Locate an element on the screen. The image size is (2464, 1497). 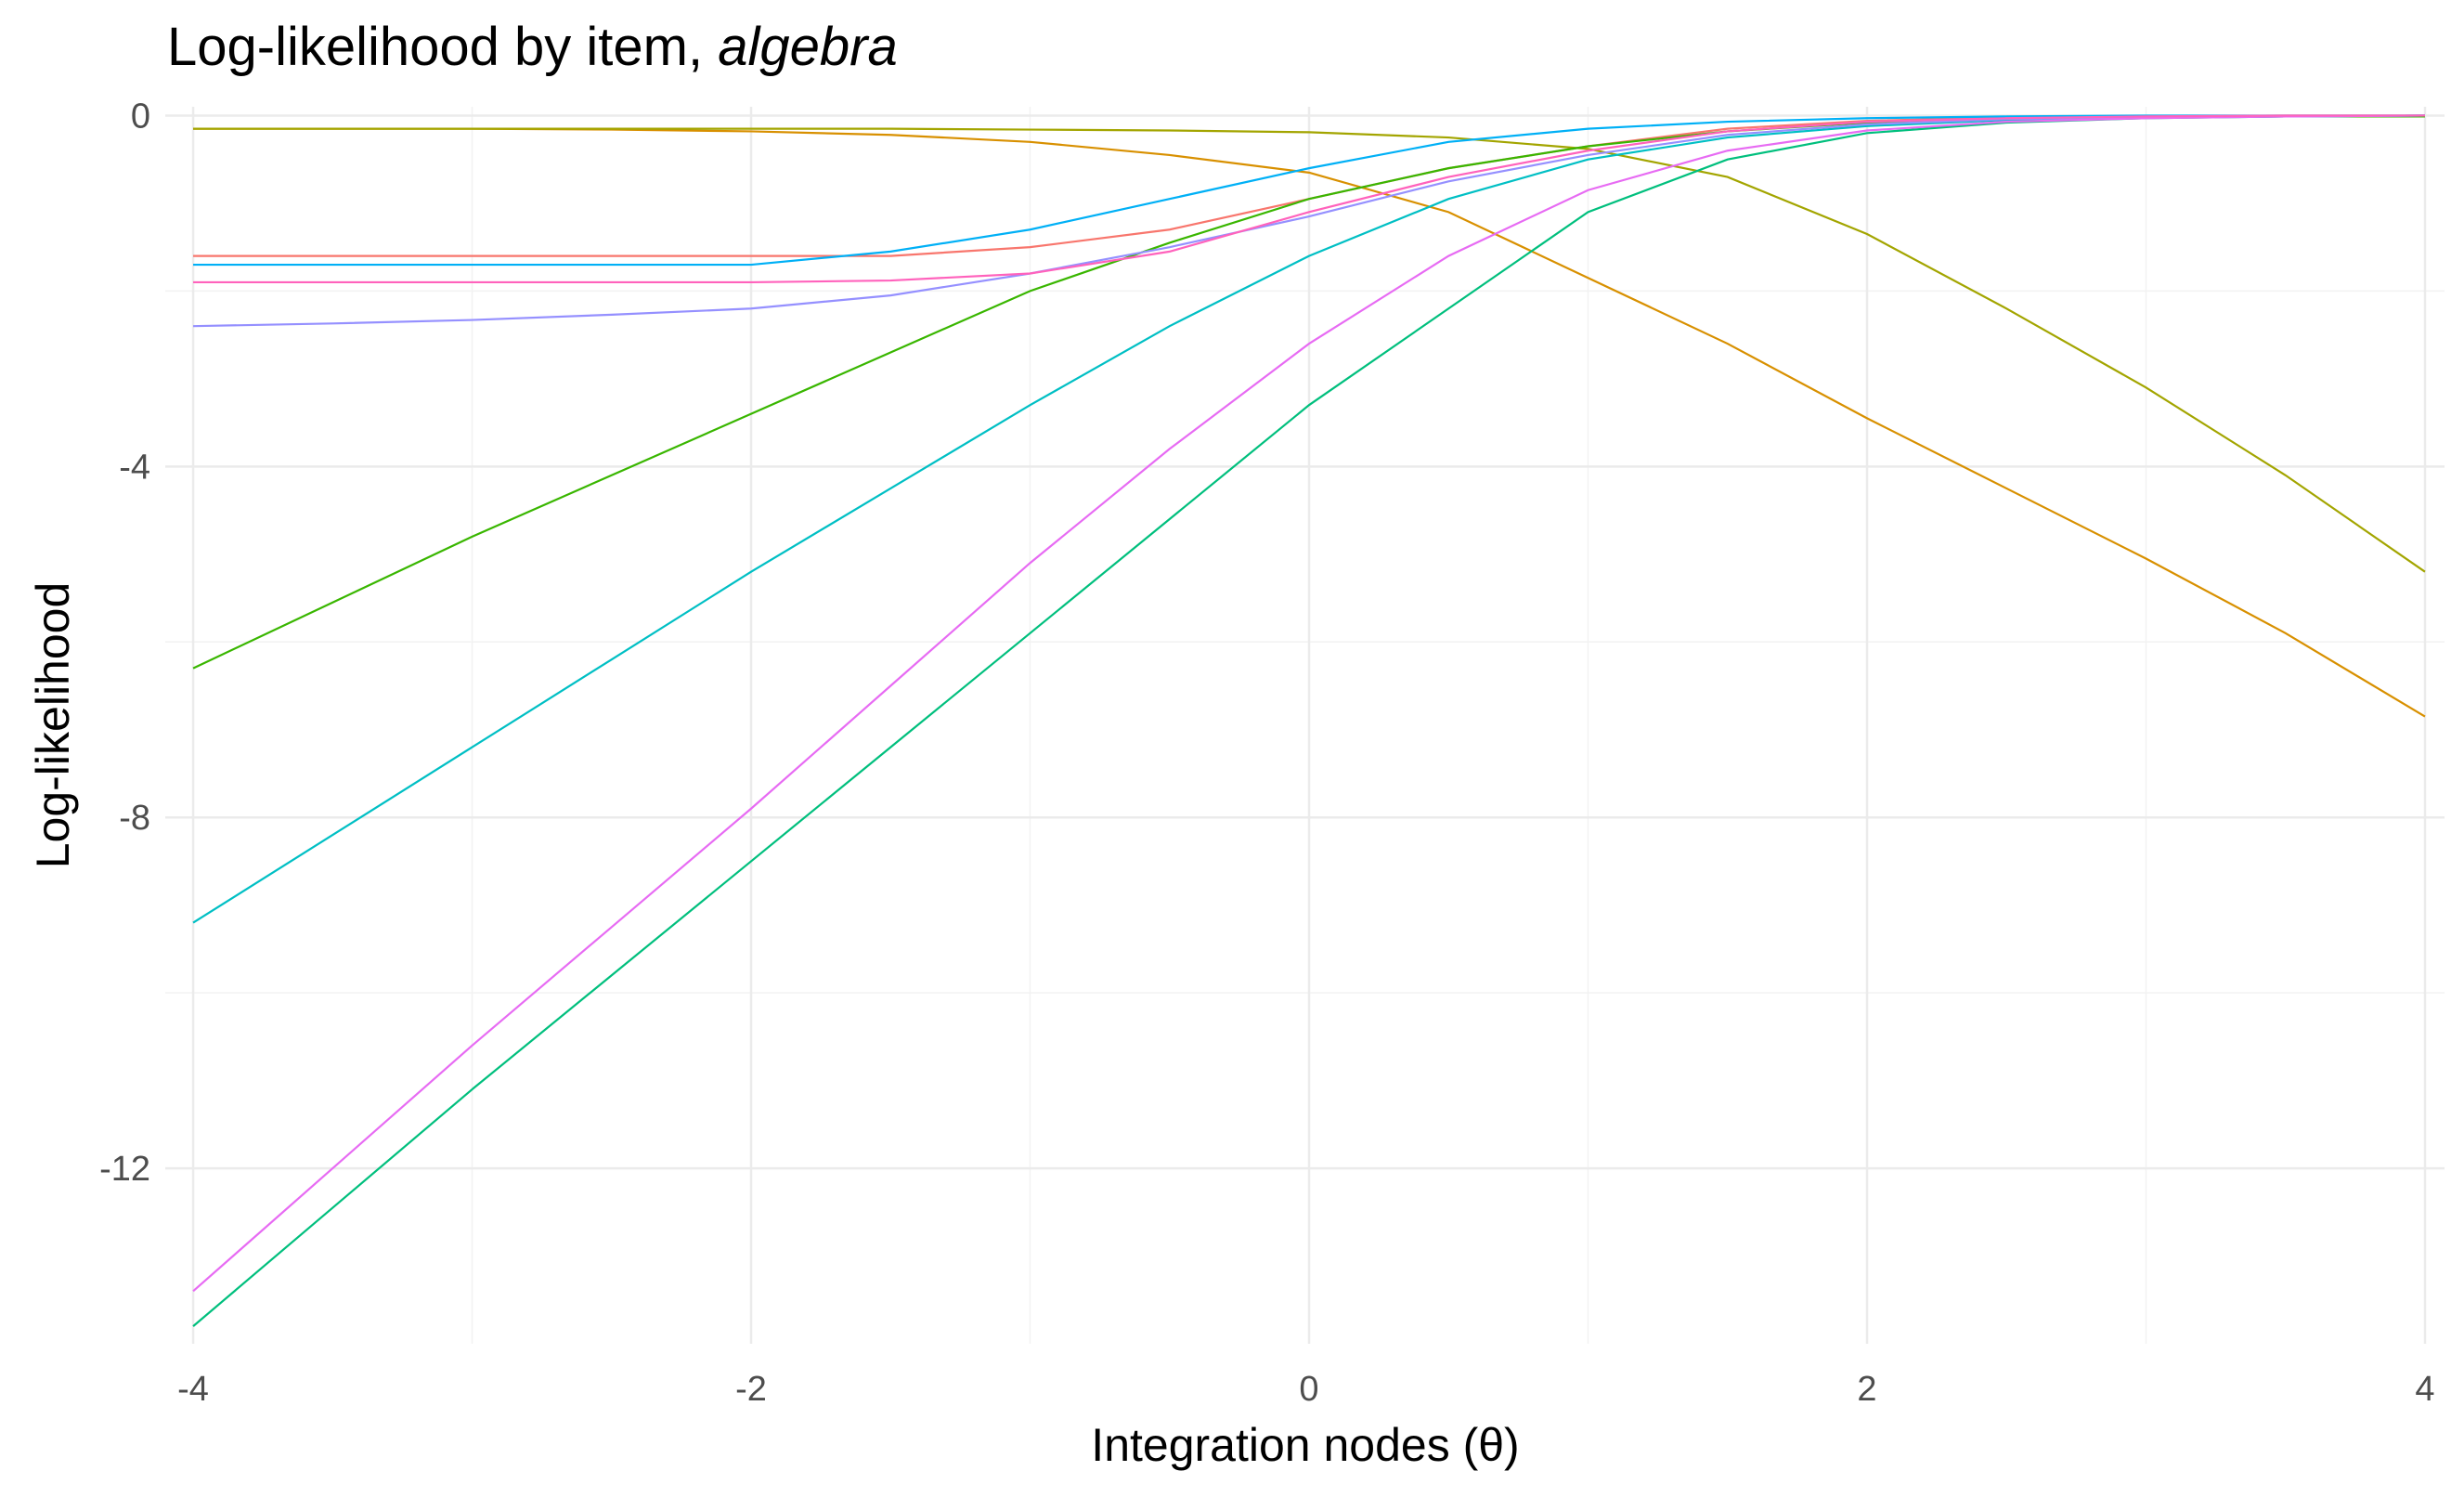
y-tick-label: -12 is located at coordinates (124, 1169).